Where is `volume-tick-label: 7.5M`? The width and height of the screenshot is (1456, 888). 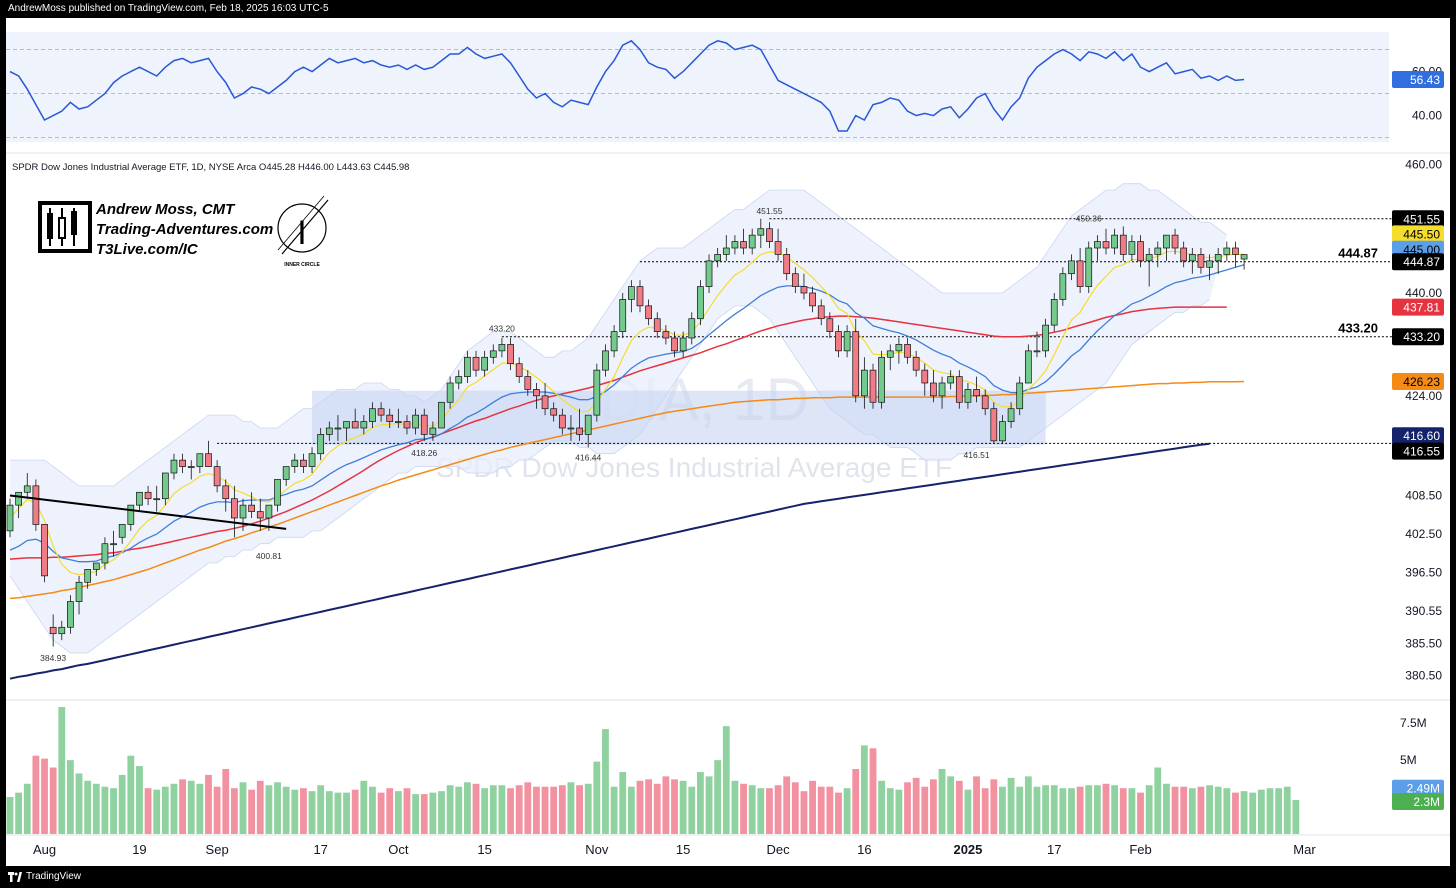 volume-tick-label: 7.5M is located at coordinates (1413, 723).